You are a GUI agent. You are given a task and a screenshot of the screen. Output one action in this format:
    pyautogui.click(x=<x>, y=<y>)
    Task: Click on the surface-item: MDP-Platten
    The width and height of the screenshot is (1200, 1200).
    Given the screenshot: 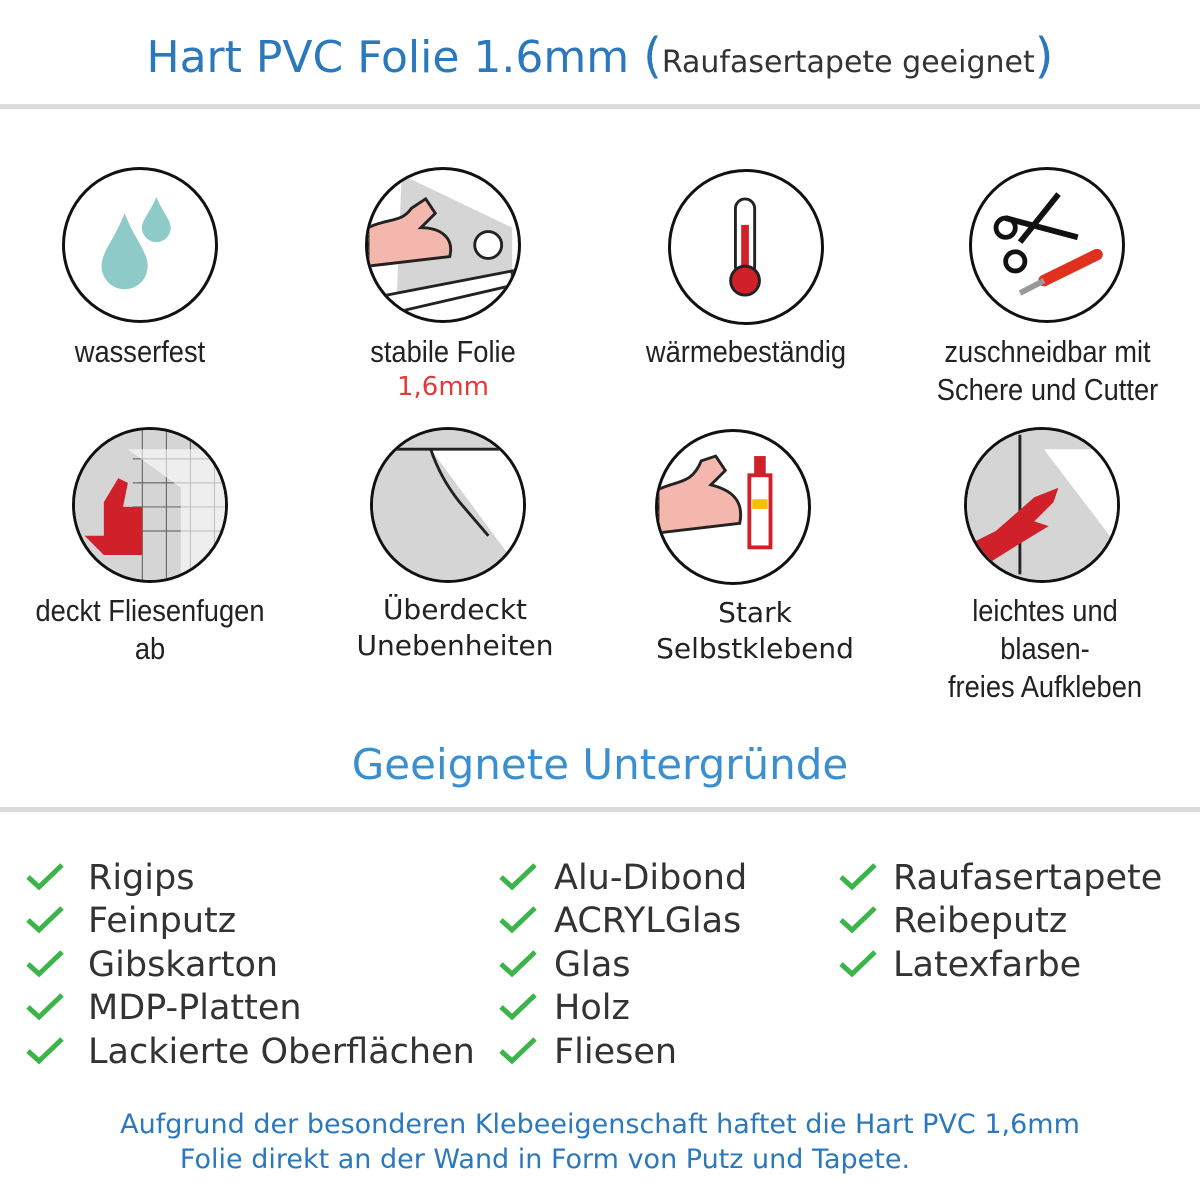 What is the action you would take?
    pyautogui.click(x=195, y=1008)
    